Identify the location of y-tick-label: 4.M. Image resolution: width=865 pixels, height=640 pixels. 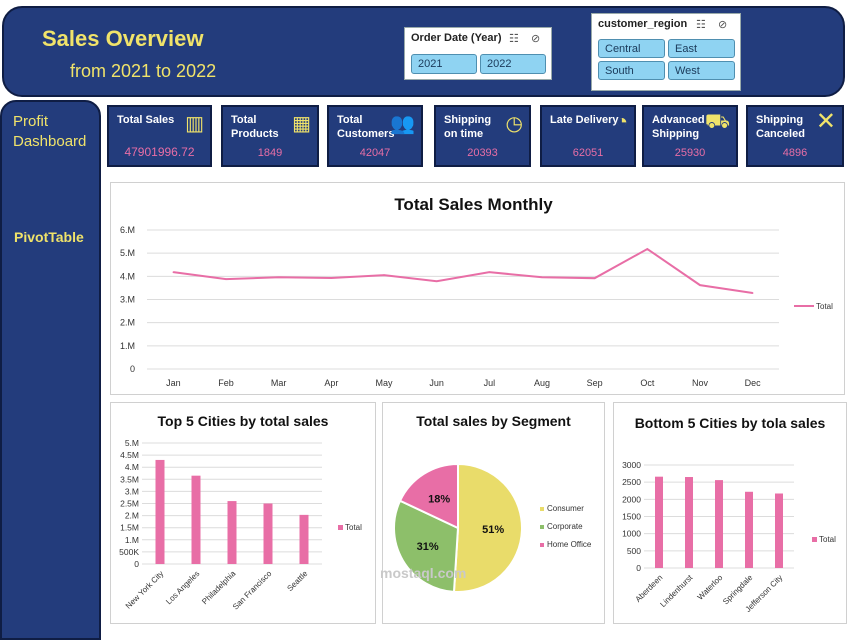
(127, 276).